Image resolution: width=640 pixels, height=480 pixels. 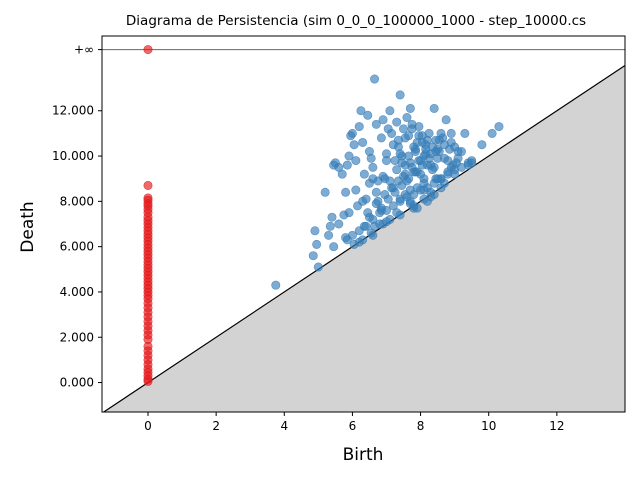 What do you see at coordinates (28, 226) in the screenshot?
I see `y-axis-label: Death` at bounding box center [28, 226].